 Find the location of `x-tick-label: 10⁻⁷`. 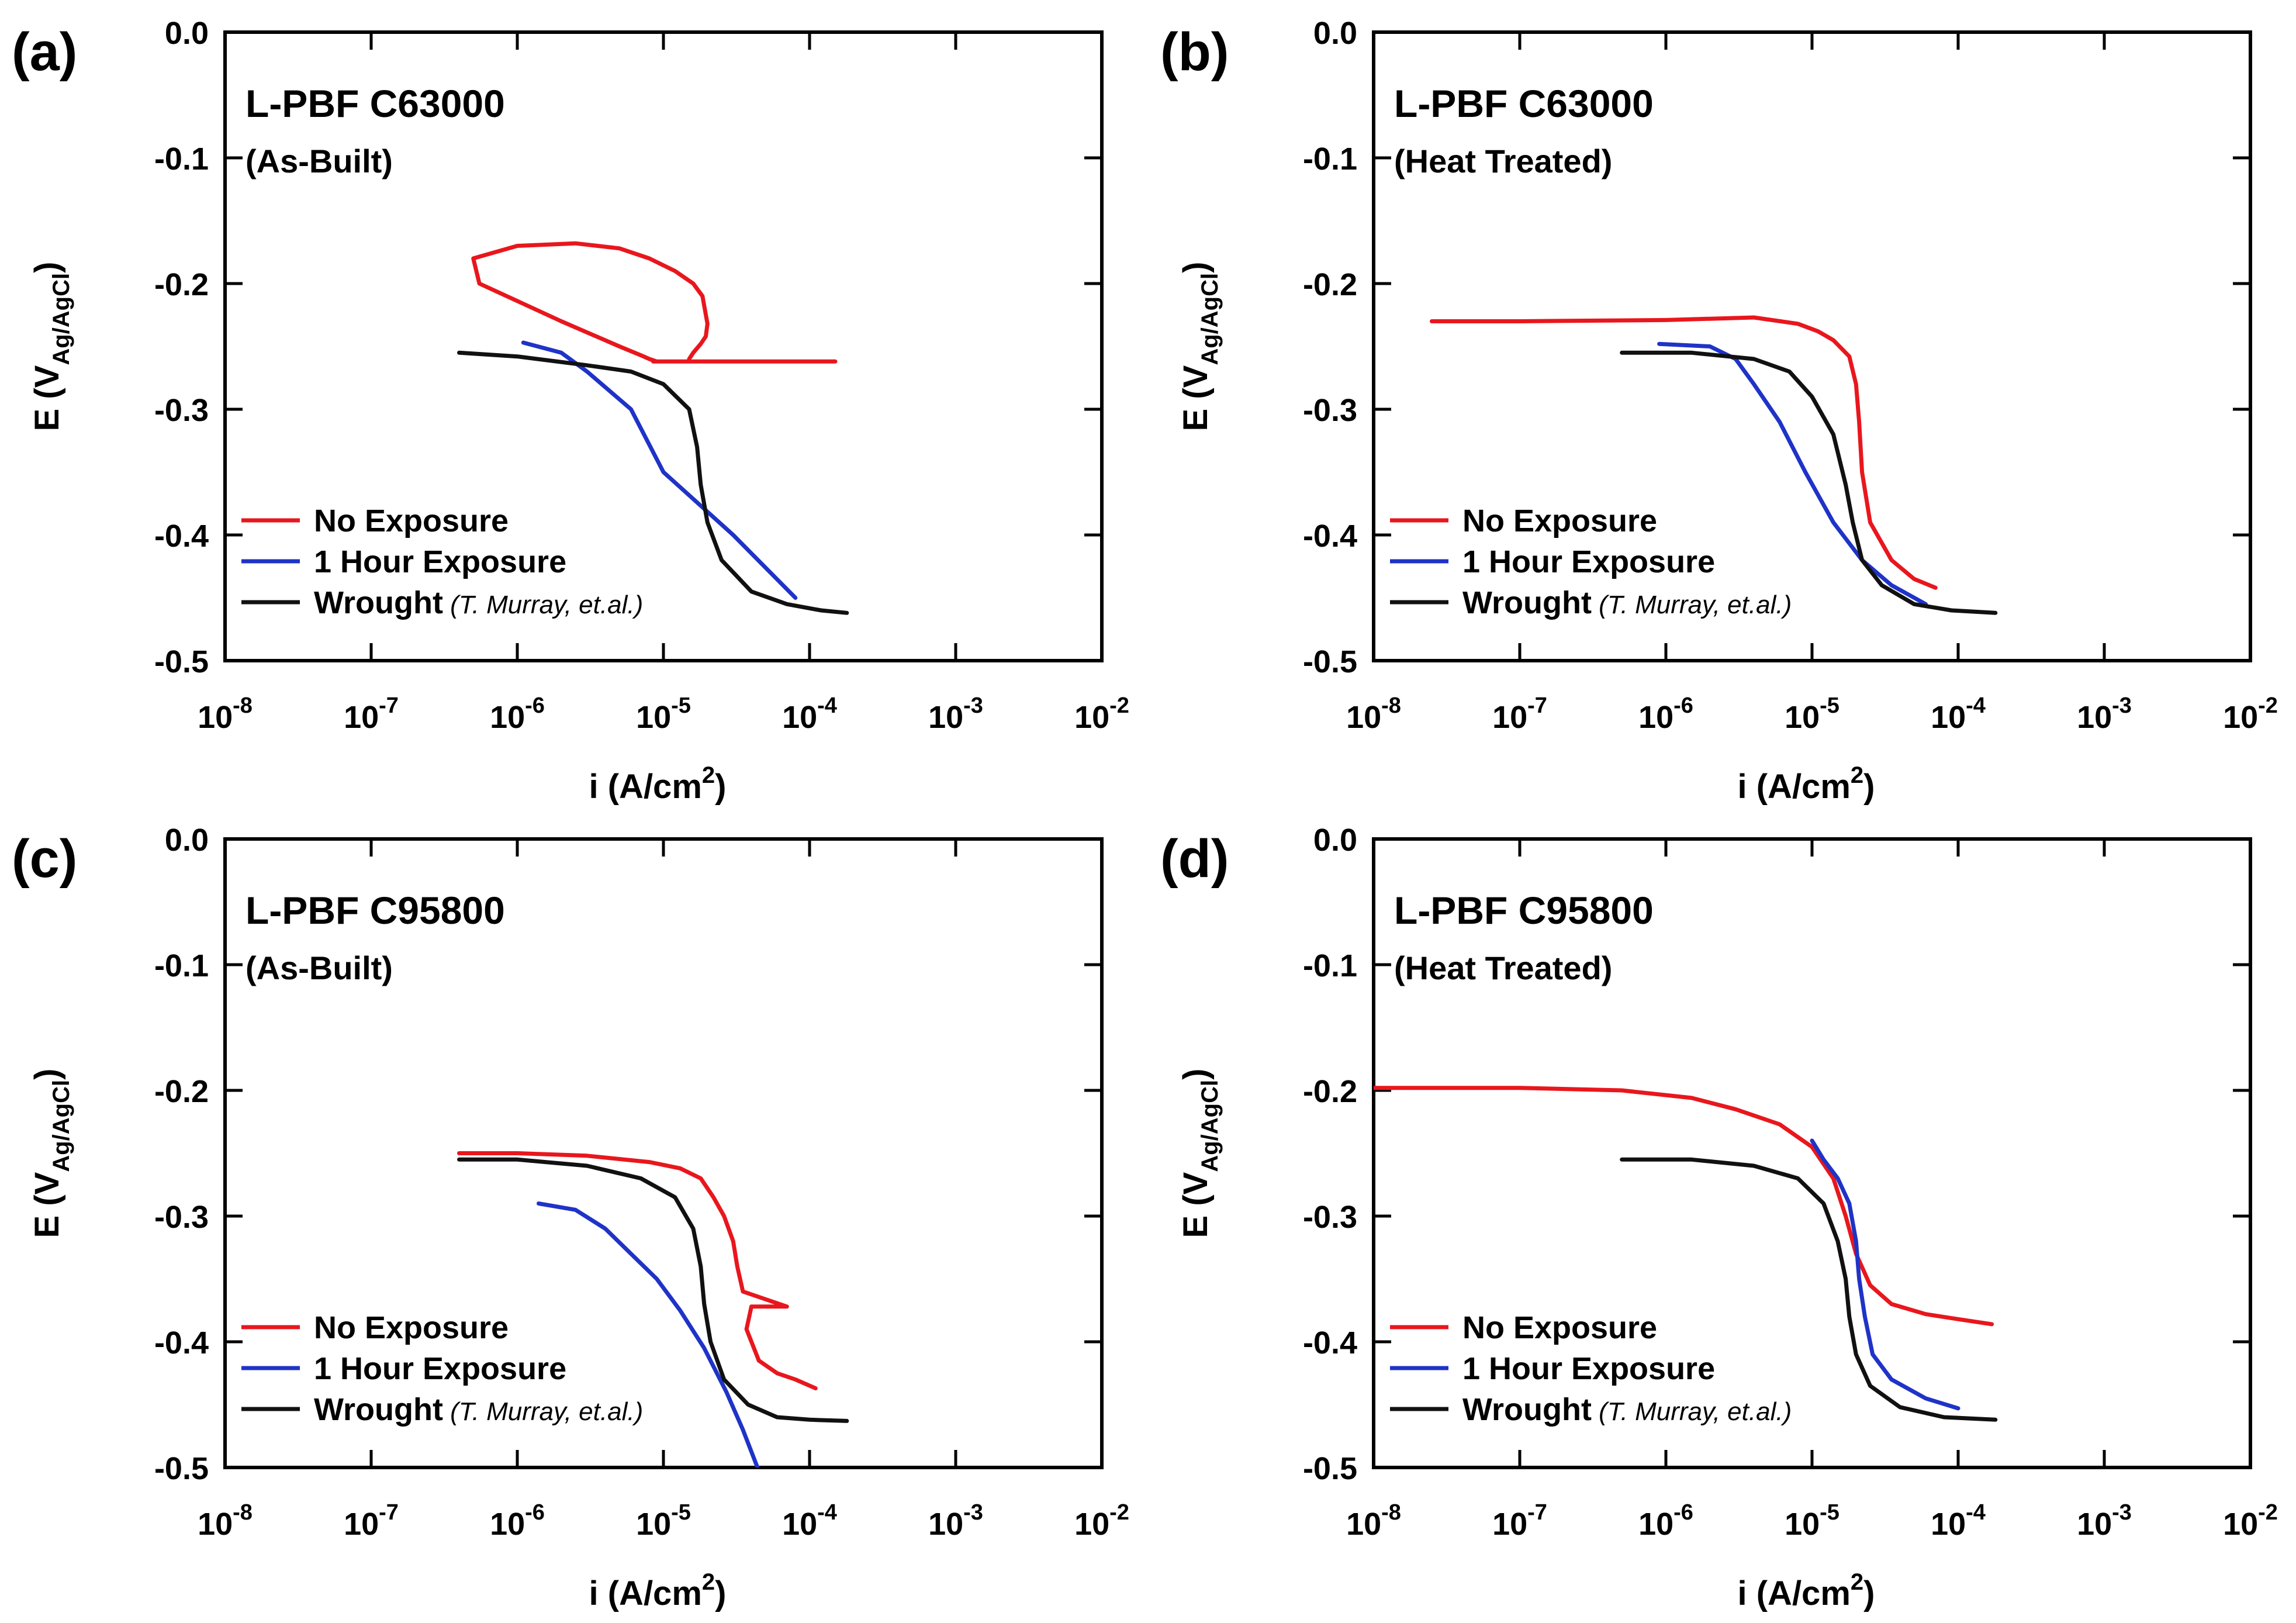

x-tick-label: 10⁻⁷ is located at coordinates (371, 714).